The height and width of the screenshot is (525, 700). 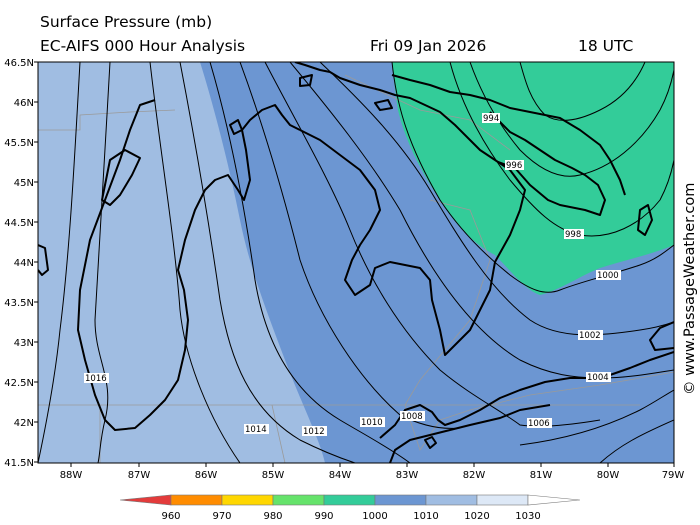 I want to click on colorbar-label: 1030, so click(x=527, y=516).